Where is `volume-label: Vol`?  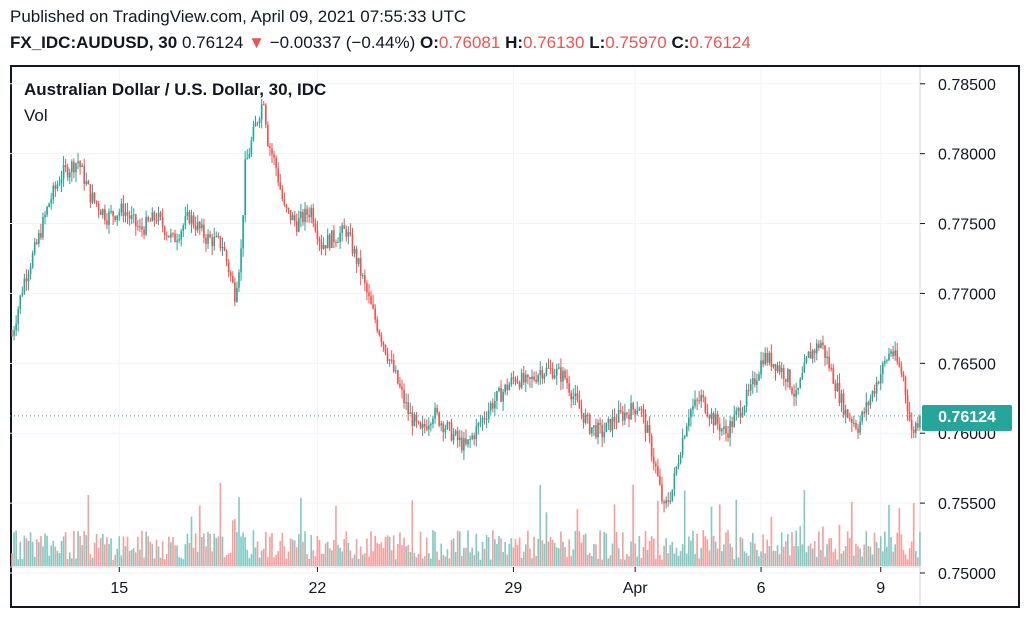 volume-label: Vol is located at coordinates (36, 115).